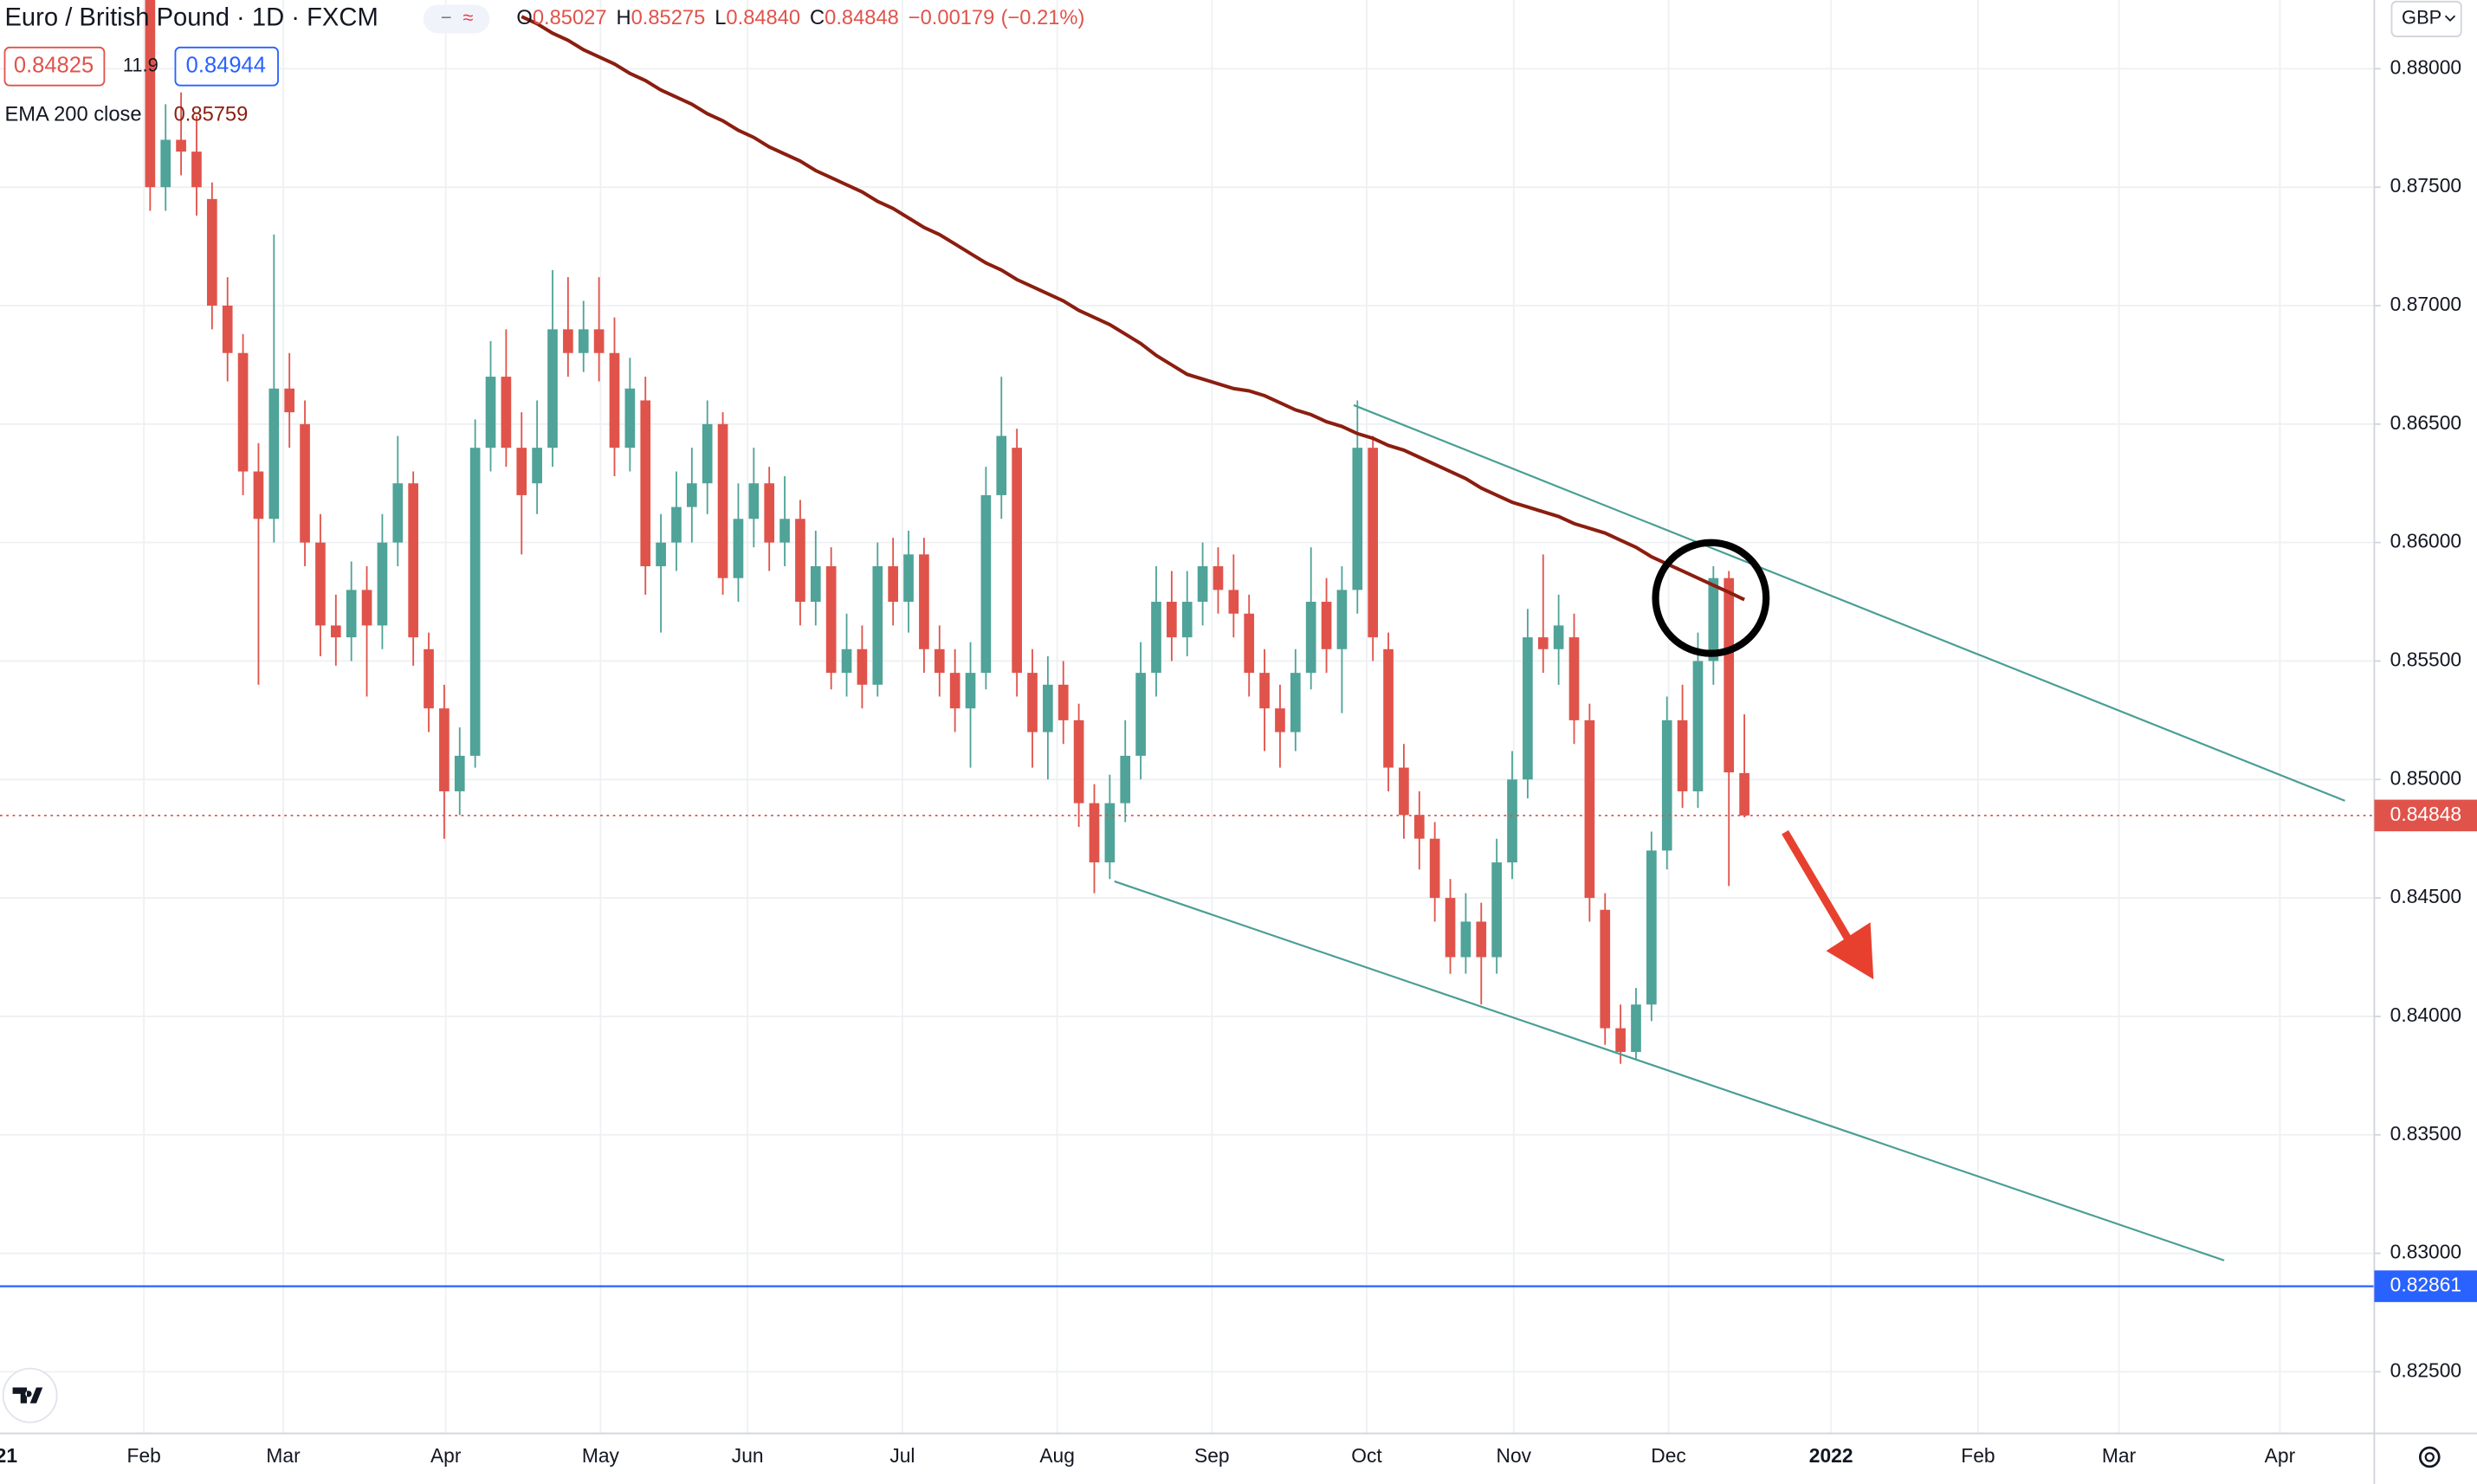  Describe the element at coordinates (902, 1455) in the screenshot. I see `x-tick-label: Jul` at that location.